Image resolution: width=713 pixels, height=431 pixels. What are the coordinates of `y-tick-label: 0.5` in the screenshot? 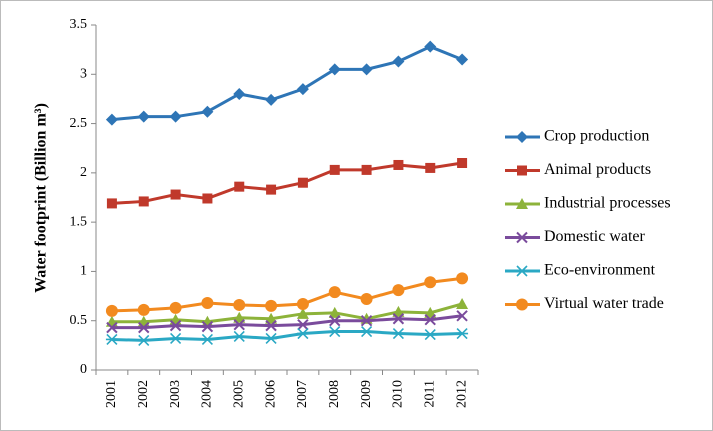 It's located at (79, 320).